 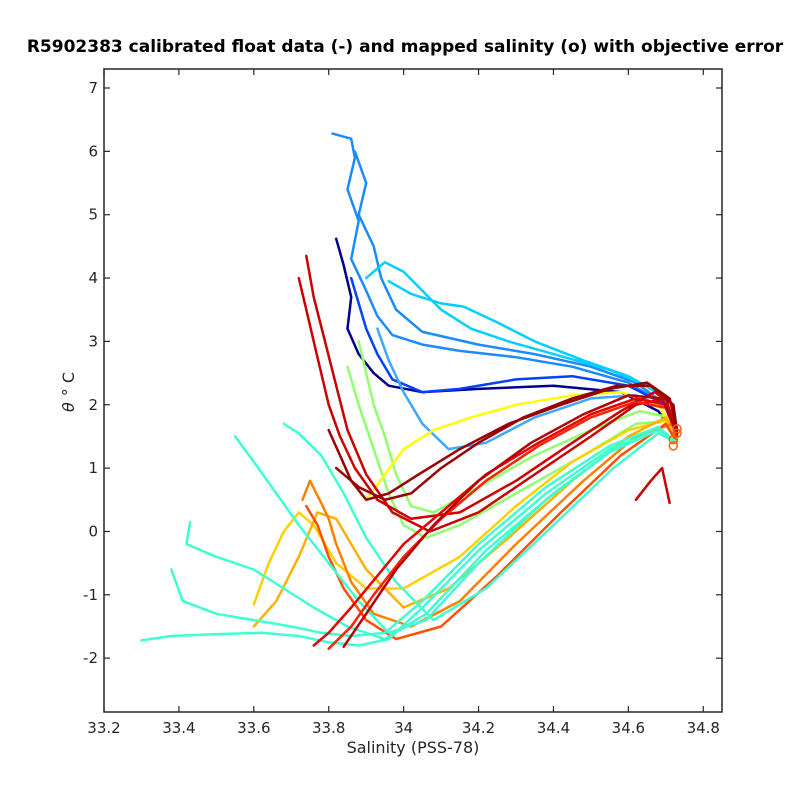 I want to click on x-axis-label: Salinity (PSS-78), so click(x=413, y=747).